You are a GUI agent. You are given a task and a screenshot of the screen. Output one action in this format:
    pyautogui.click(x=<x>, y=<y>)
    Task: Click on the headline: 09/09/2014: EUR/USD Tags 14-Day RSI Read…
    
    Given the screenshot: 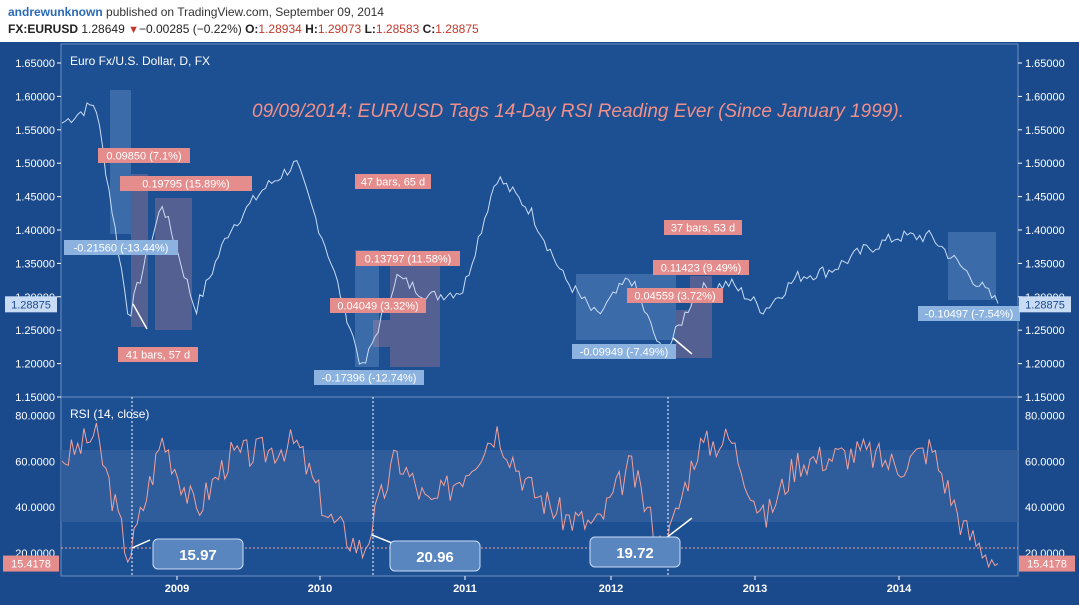 What is the action you would take?
    pyautogui.click(x=578, y=111)
    